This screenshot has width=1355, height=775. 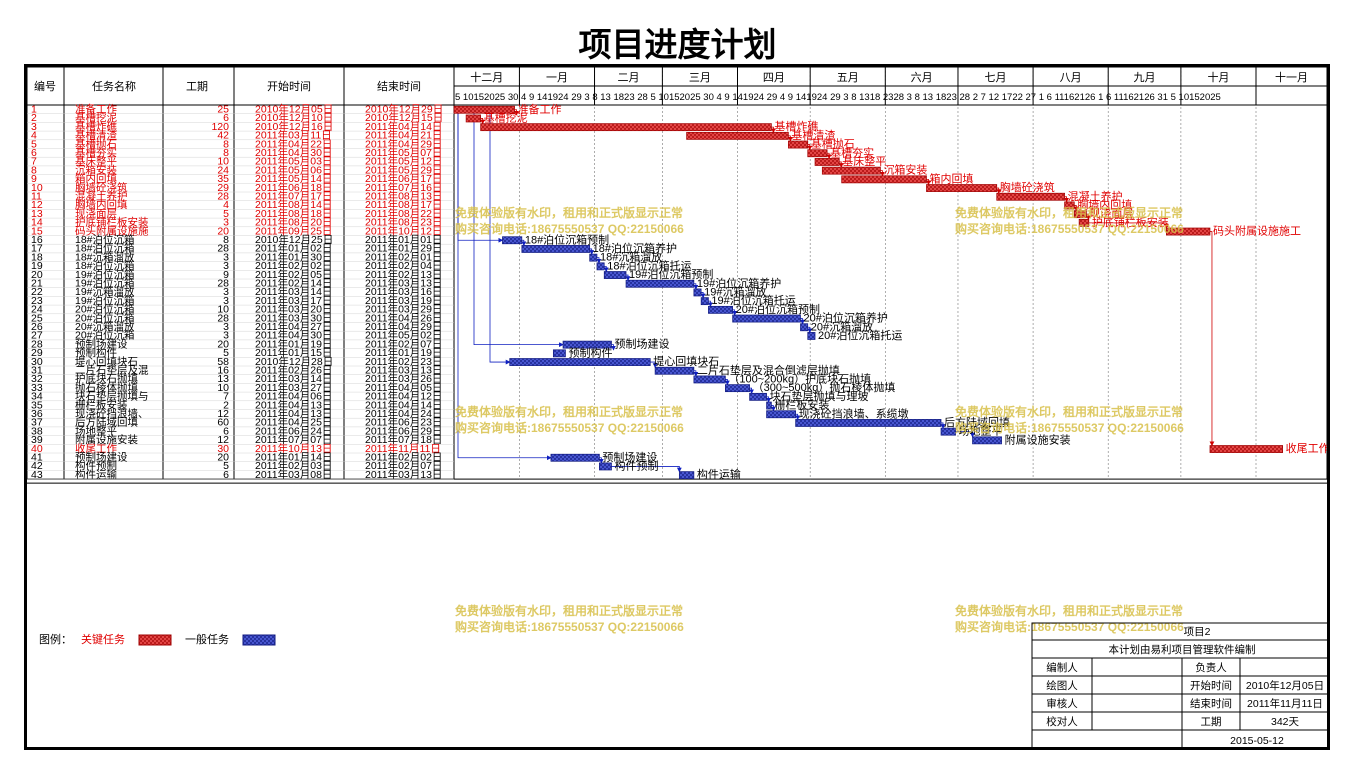 I want to click on table-row: 6 基槽夯实 8 2011年04月30日 2011年05月07日, so click(x=240, y=152).